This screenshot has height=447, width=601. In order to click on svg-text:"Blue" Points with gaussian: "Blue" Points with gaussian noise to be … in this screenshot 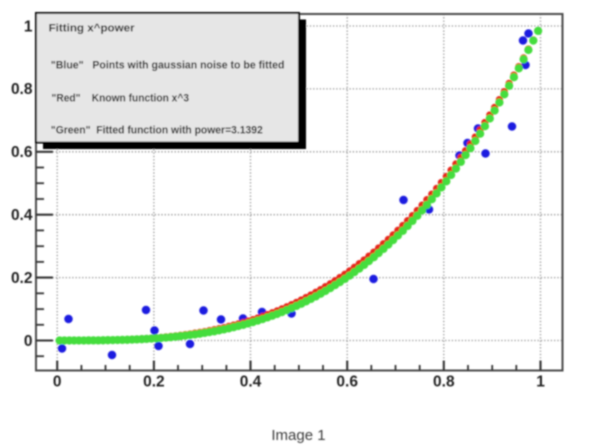, I will do `click(168, 65)`.